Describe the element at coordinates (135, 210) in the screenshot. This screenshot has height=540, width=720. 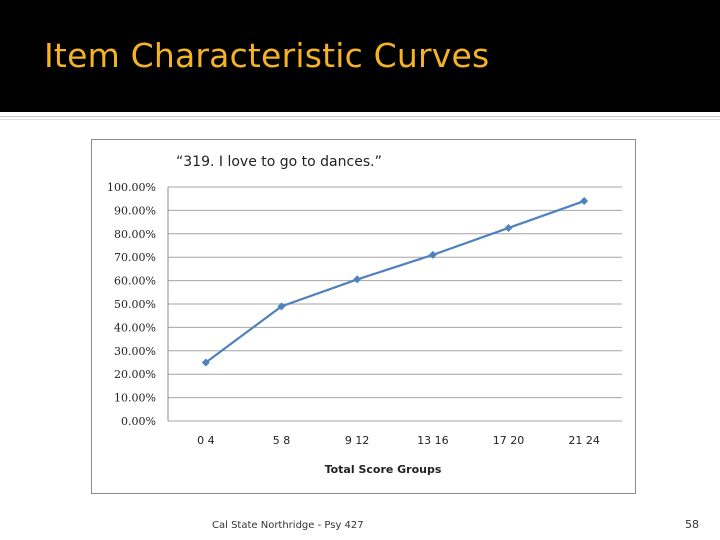
I see `y-tick-label: 90.00%` at that location.